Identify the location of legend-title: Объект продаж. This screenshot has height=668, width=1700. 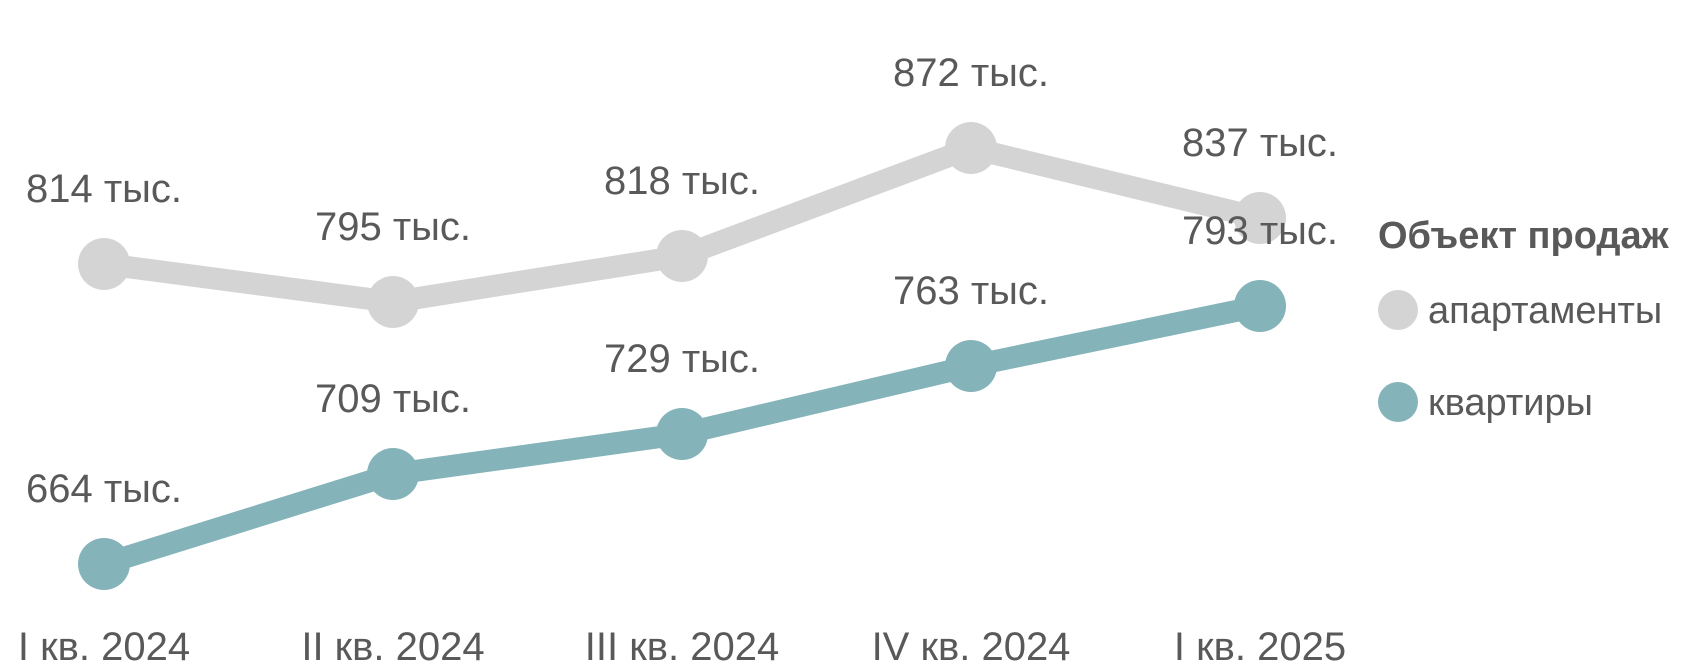
(1524, 236).